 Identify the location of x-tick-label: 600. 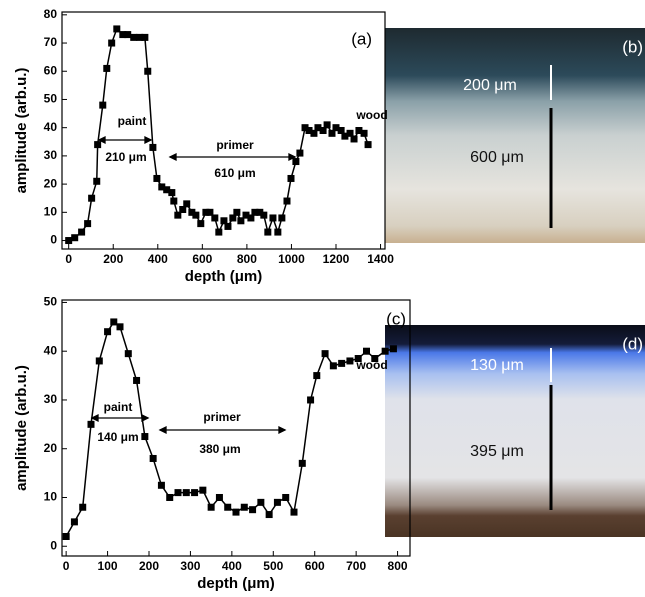
(315, 566).